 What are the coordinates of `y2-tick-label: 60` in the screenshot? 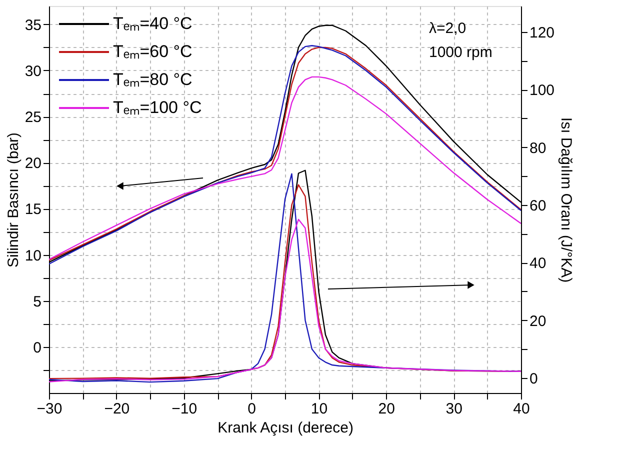 It's located at (538, 205).